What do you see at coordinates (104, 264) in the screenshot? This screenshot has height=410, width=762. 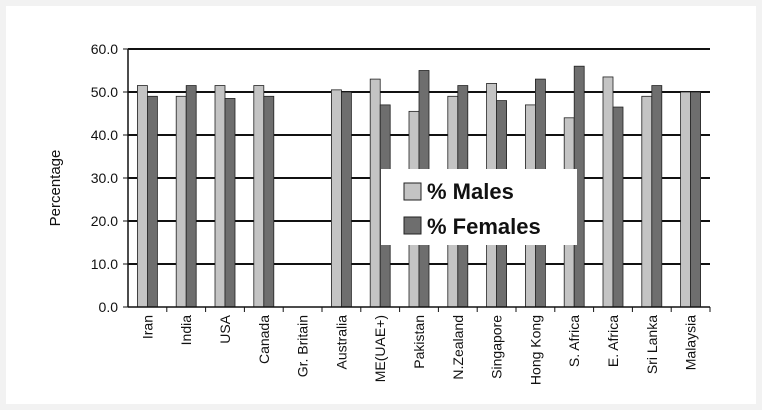 I see `y-tick-label: 10.0` at bounding box center [104, 264].